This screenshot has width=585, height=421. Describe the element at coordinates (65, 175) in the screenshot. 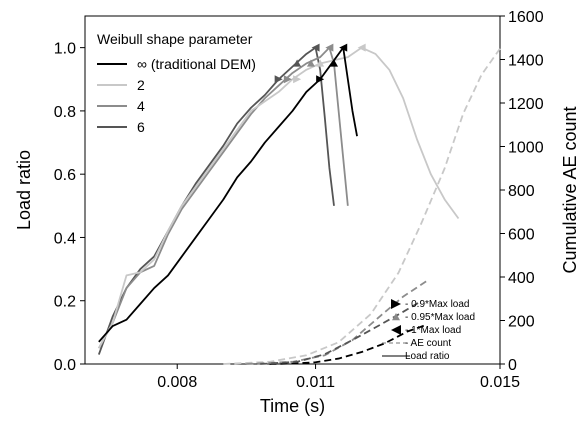

I see `y-left-tick-label: 0.6` at that location.